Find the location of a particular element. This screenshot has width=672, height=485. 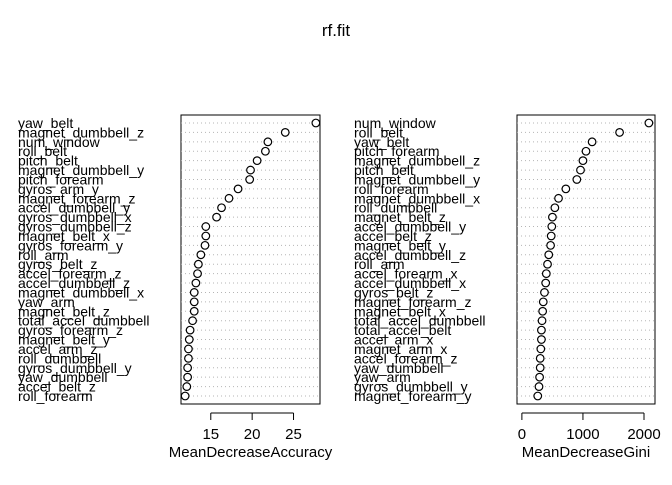

variable-label: accel_arm_z is located at coordinates (57, 349).